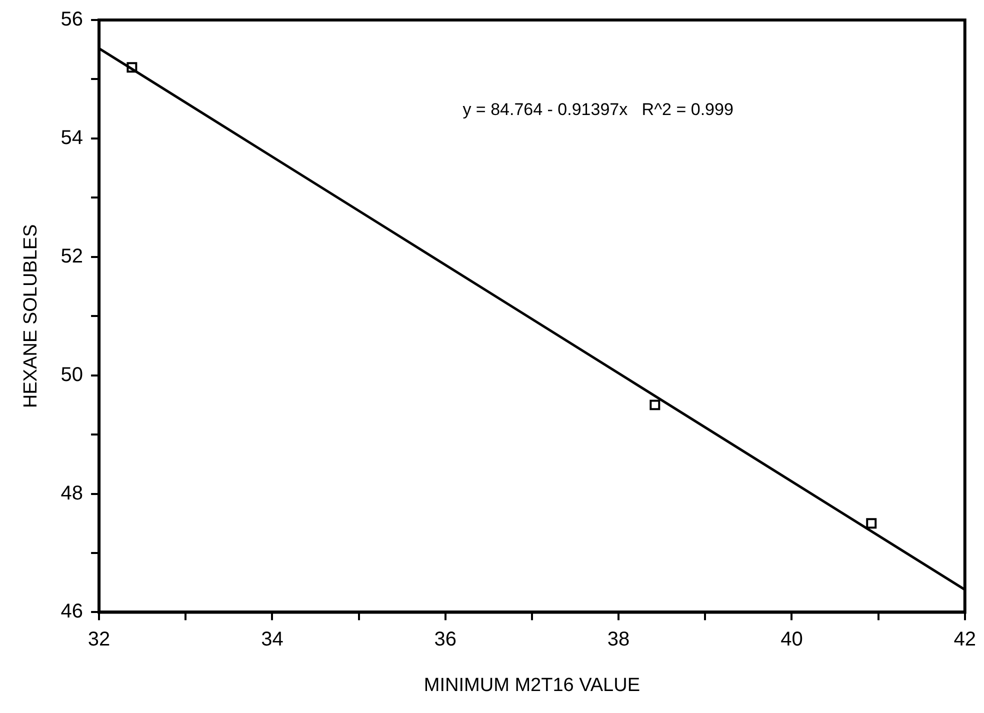  Describe the element at coordinates (72, 137) in the screenshot. I see `y-tick-label: 54` at that location.